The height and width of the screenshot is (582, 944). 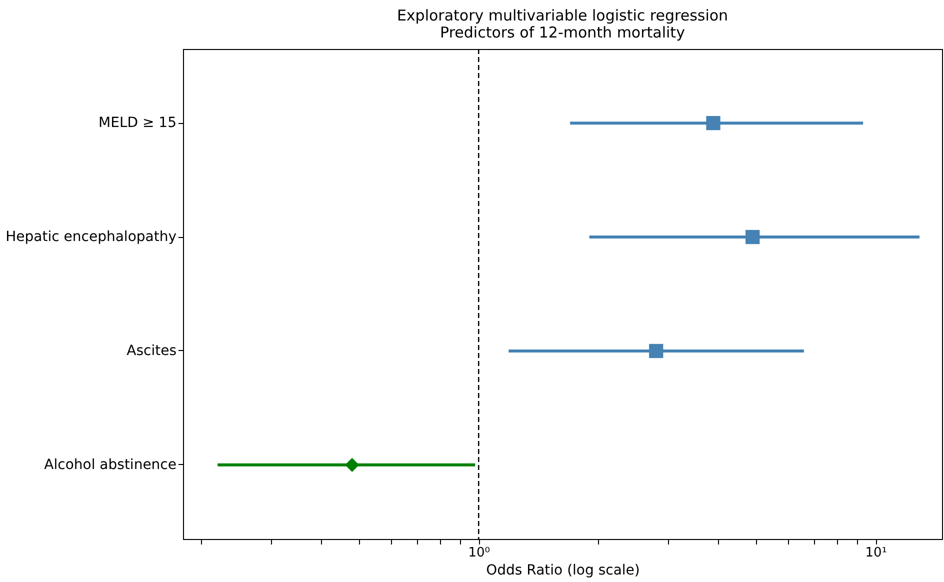 What do you see at coordinates (110, 464) in the screenshot?
I see `y-tick-label: Alcohol abstinence` at bounding box center [110, 464].